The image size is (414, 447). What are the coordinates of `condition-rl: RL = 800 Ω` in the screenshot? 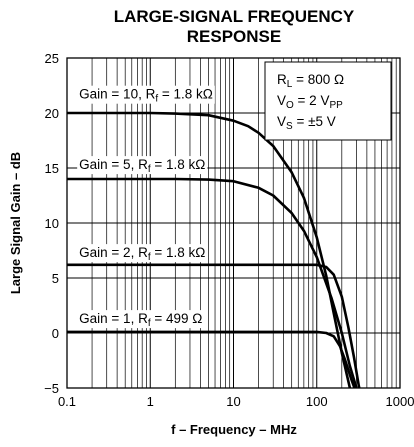 It's located at (310, 81).